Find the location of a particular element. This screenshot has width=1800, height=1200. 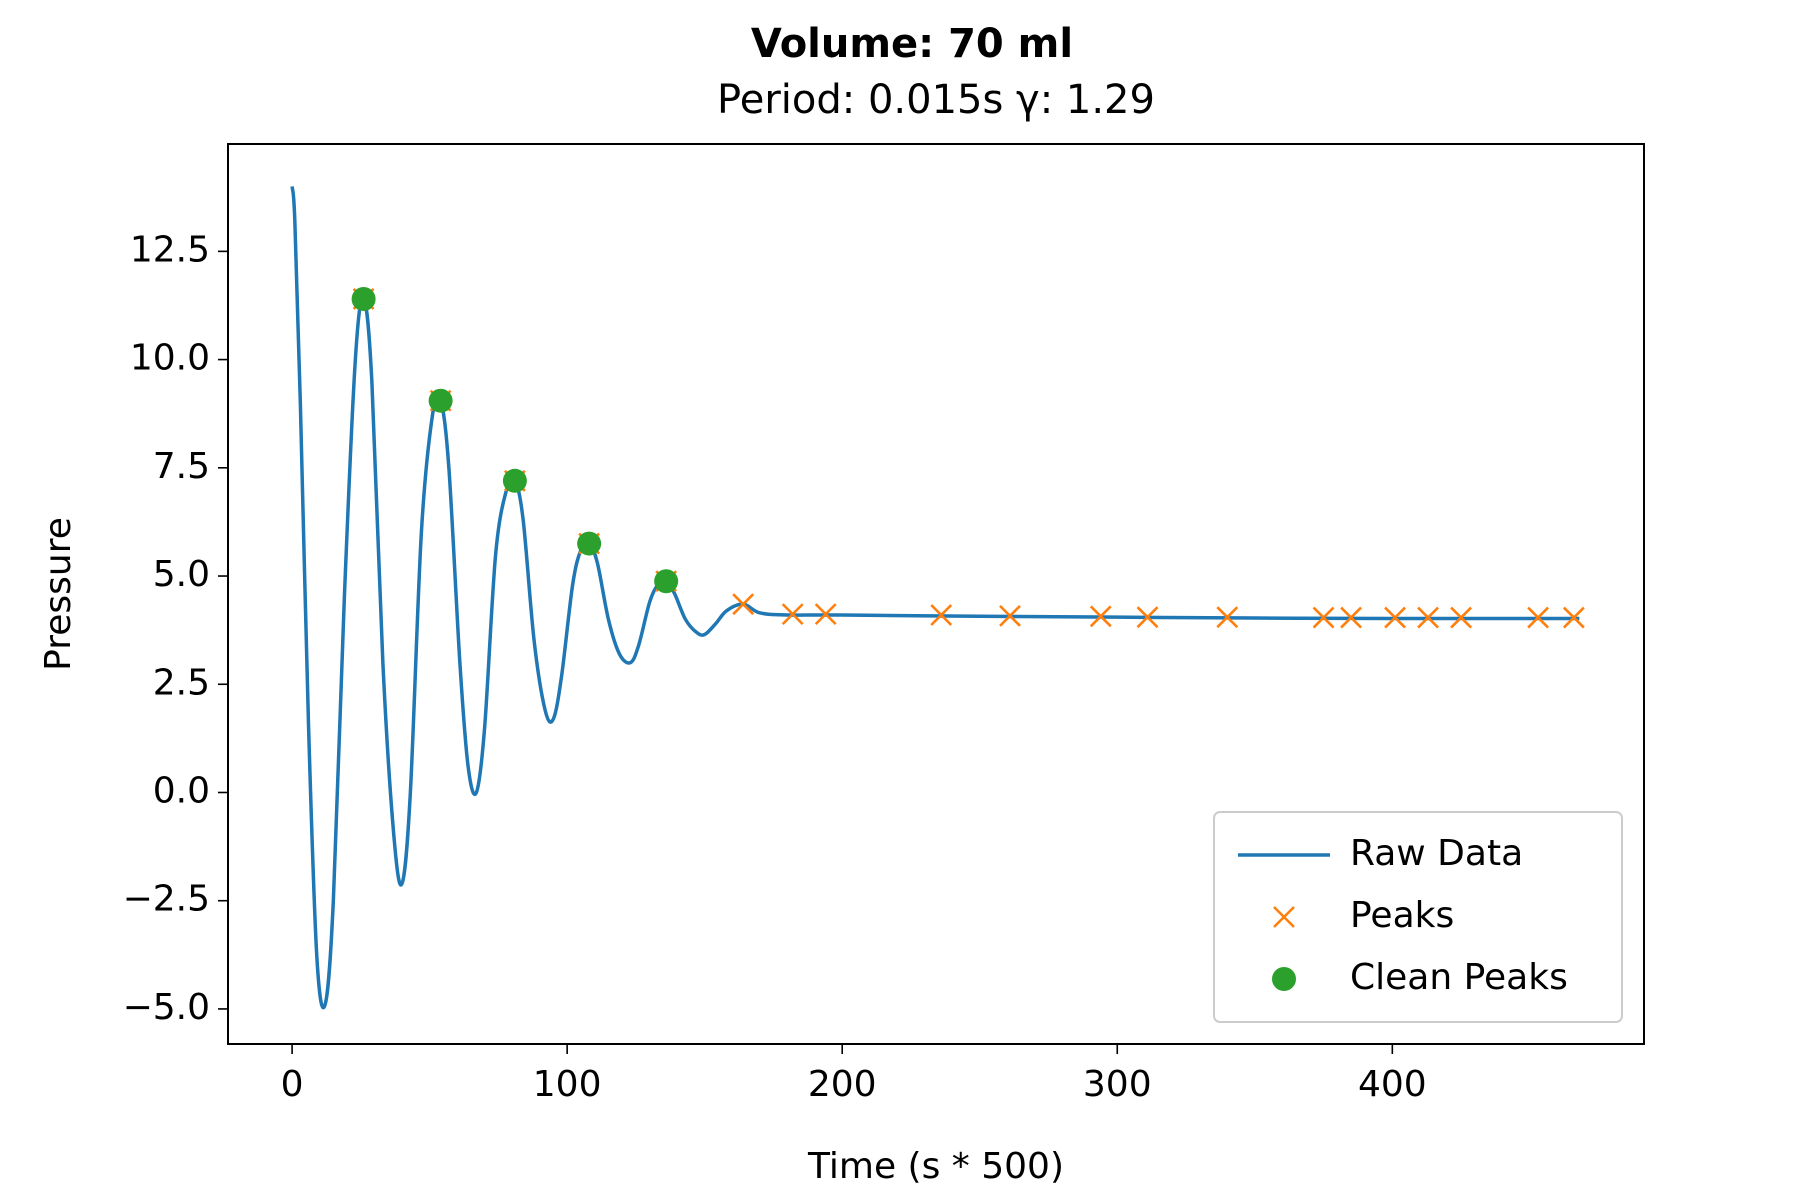

legend-label: Peaks is located at coordinates (1402, 915).